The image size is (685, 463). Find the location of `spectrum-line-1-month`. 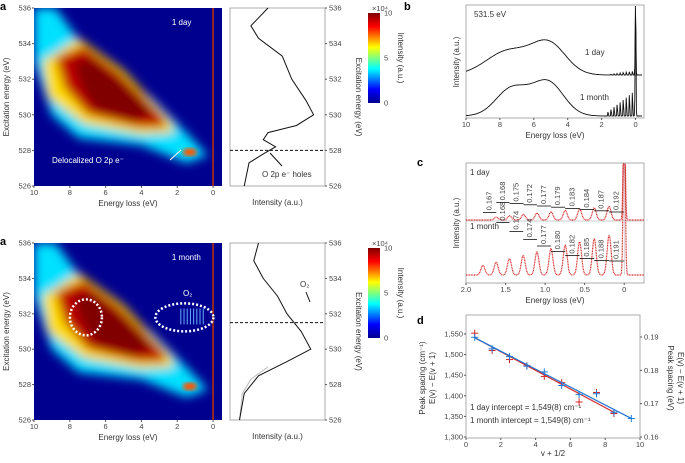

spectrum-line-1-month is located at coordinates (554, 61).